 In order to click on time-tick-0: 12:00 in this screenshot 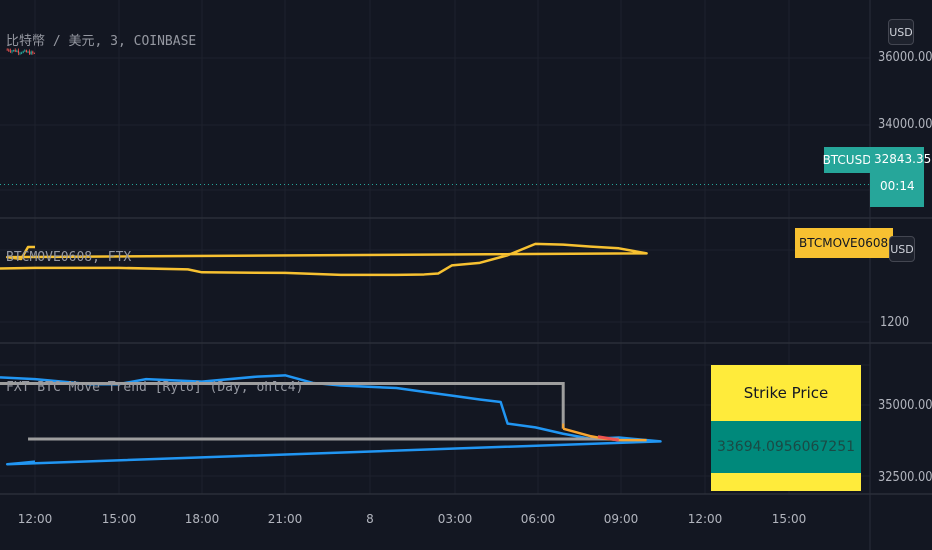, I will do `click(35, 519)`.